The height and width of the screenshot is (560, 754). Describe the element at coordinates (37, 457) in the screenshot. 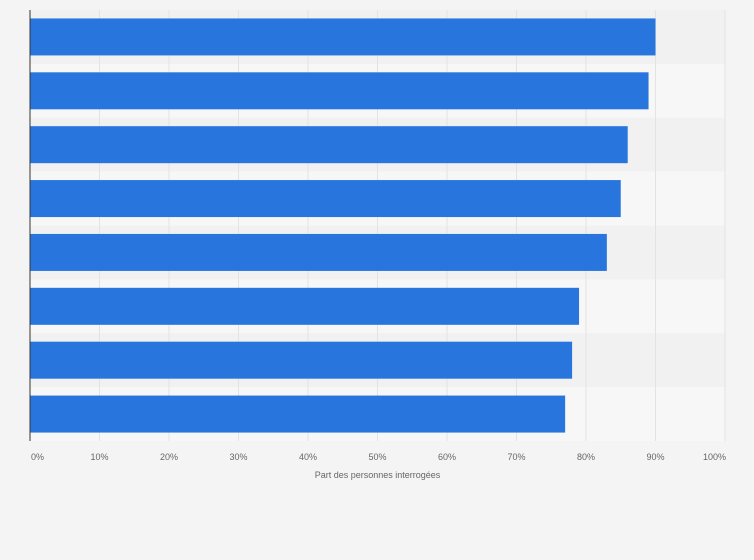

I see `x-tick-label: 0%` at that location.